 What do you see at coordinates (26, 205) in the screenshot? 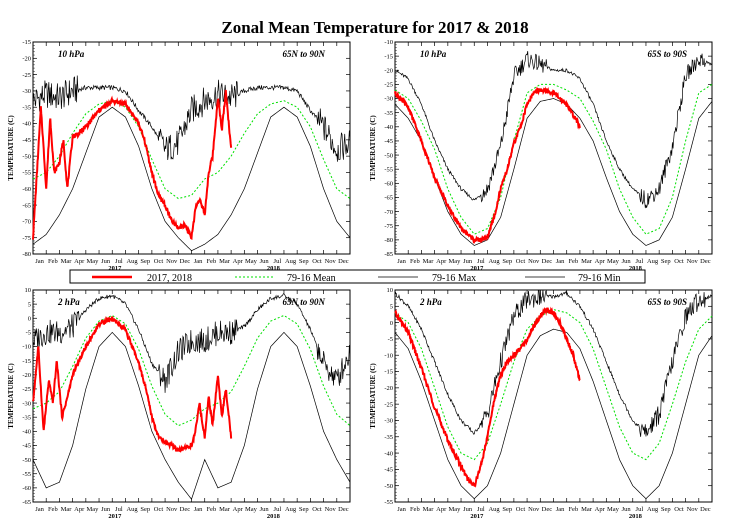
I see `y-tick-label: -65` at bounding box center [26, 205].